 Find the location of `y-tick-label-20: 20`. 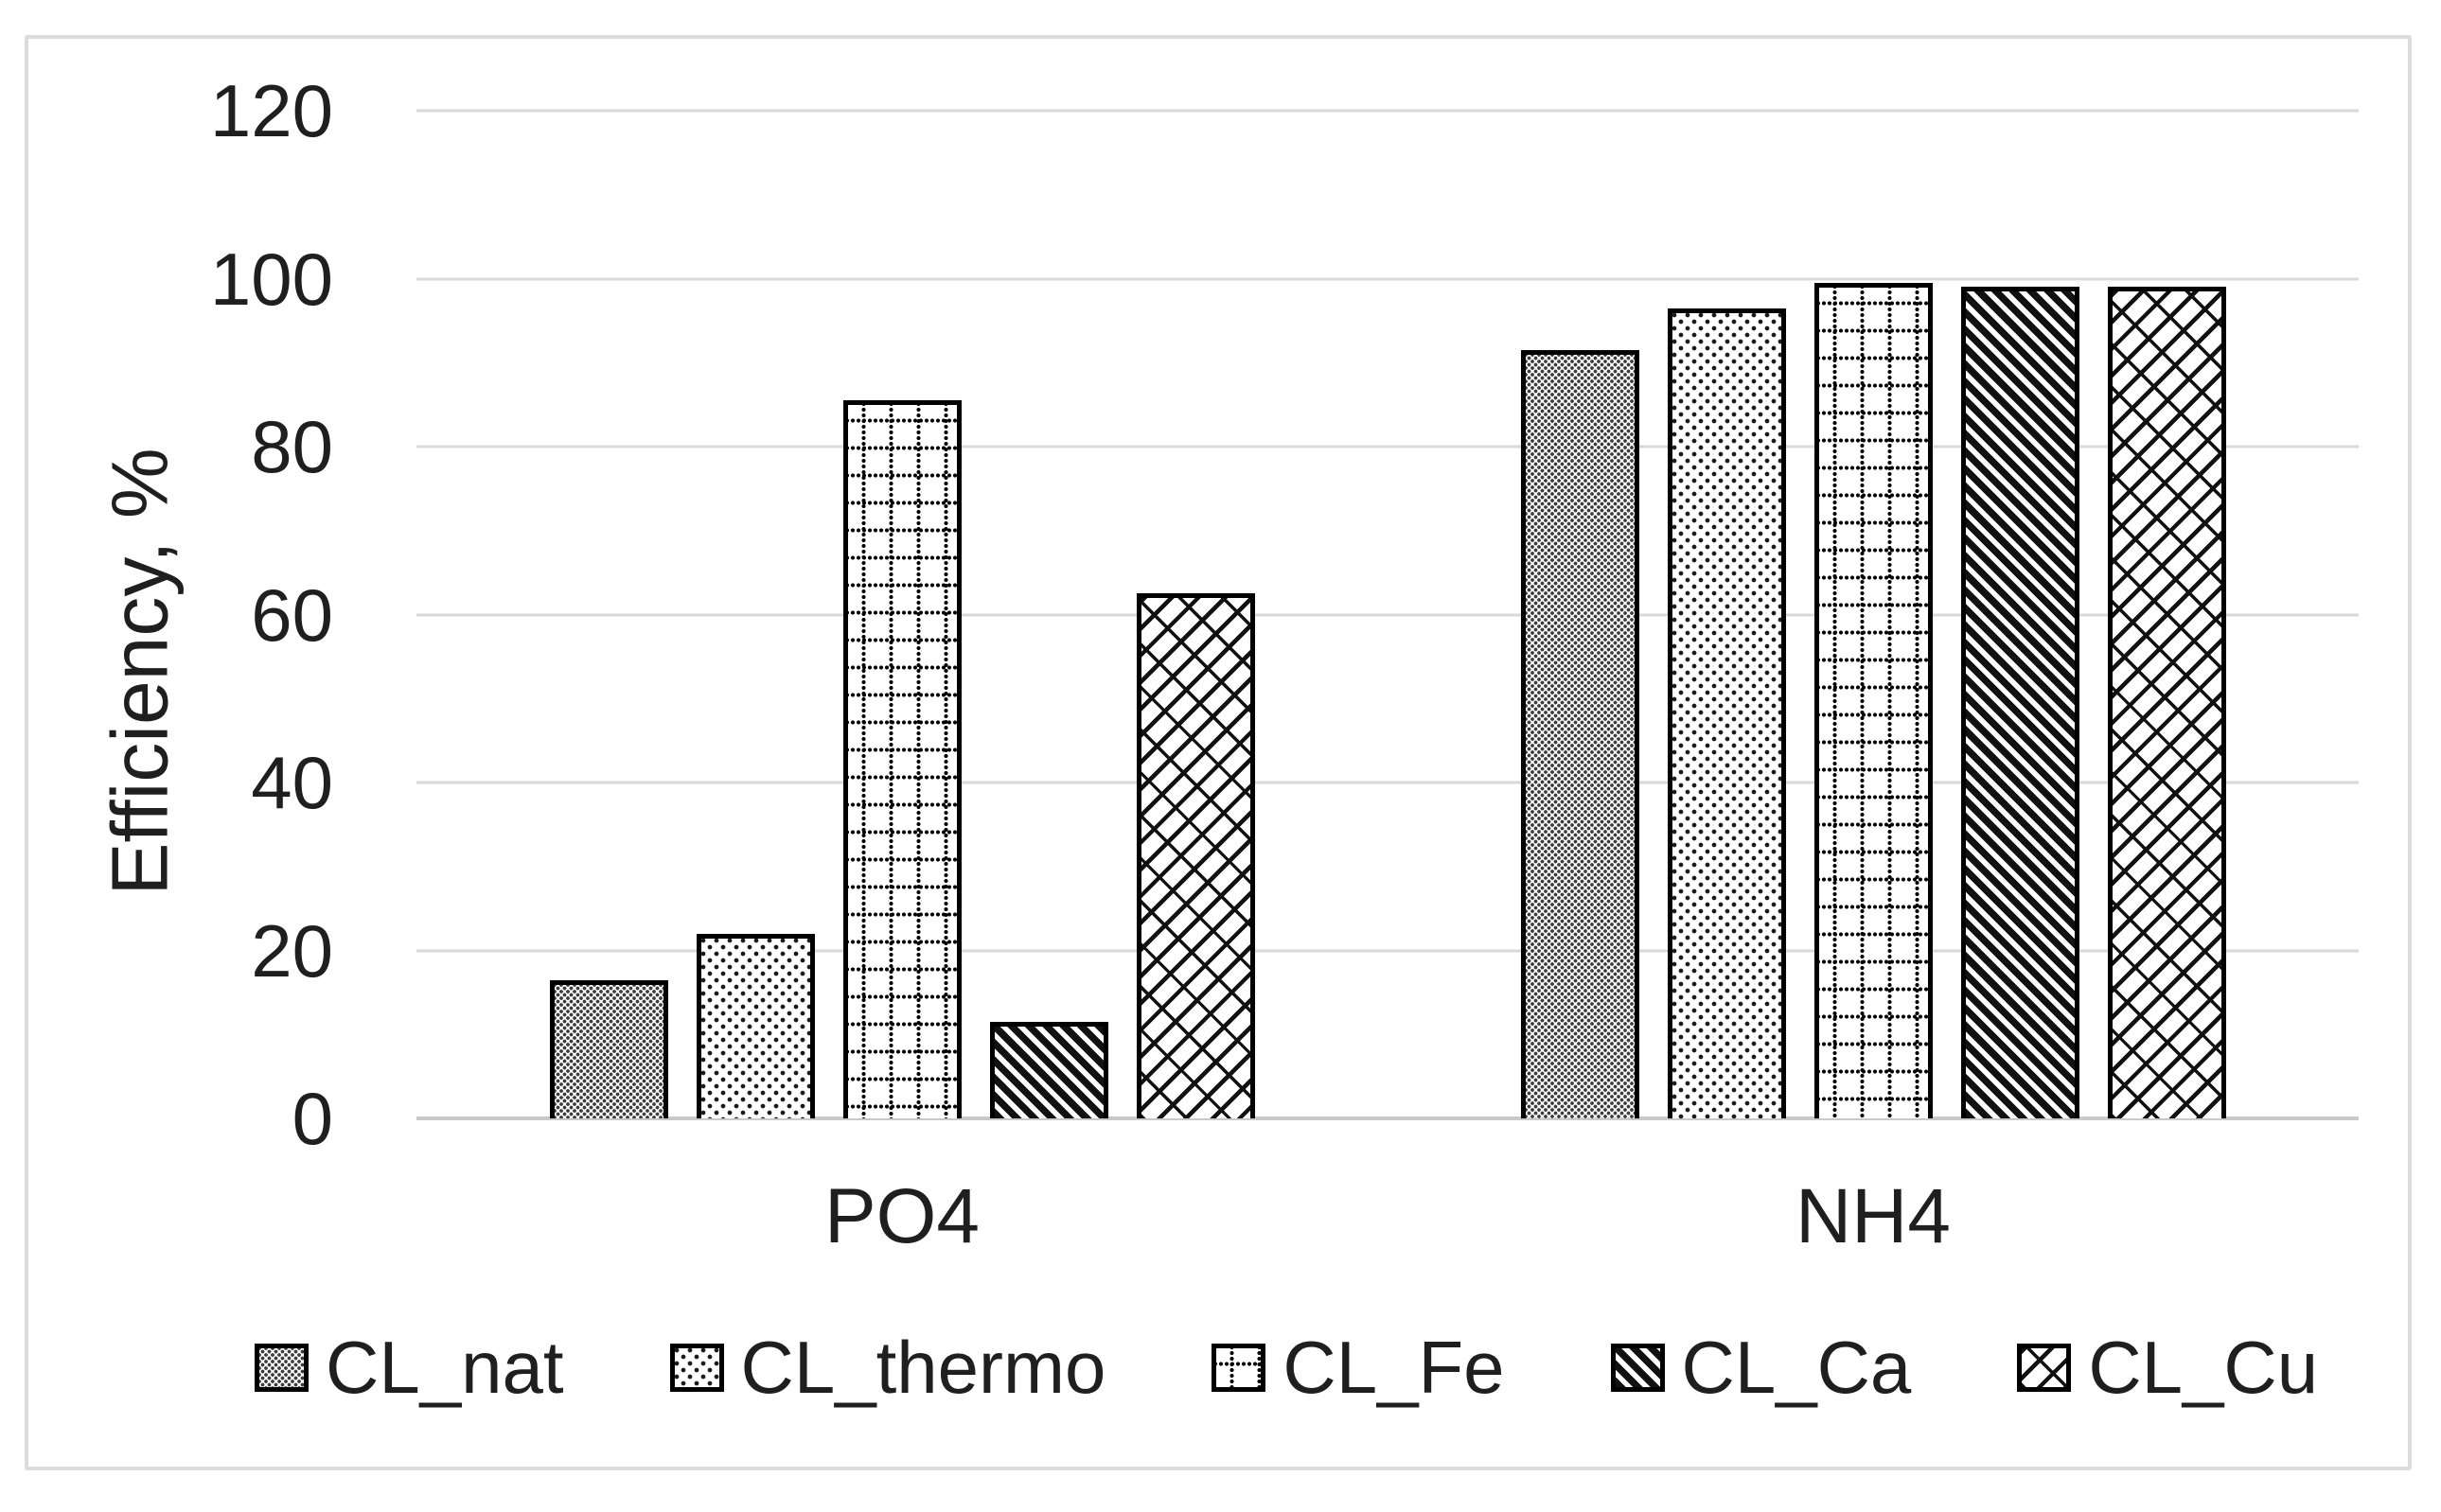

y-tick-label-20: 20 is located at coordinates (292, 951).